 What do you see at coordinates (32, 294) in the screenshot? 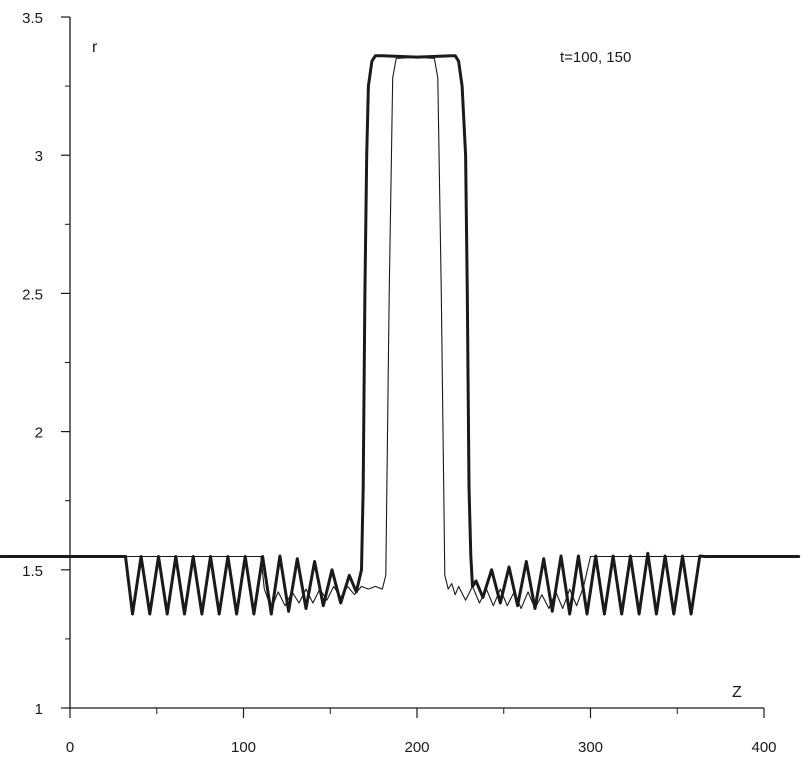
I see `y-tick-label: 2.5` at bounding box center [32, 294].